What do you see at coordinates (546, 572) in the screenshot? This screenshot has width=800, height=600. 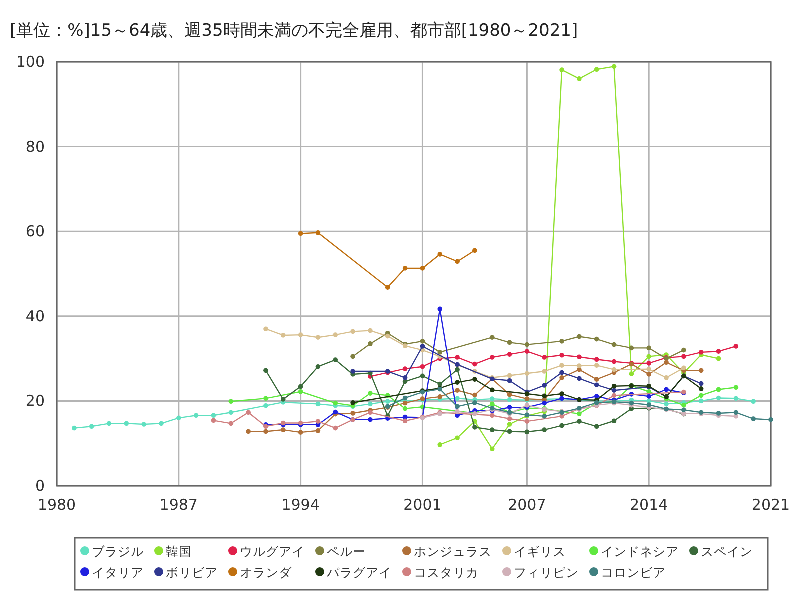 I see `legend-label: フィリピン` at bounding box center [546, 572].